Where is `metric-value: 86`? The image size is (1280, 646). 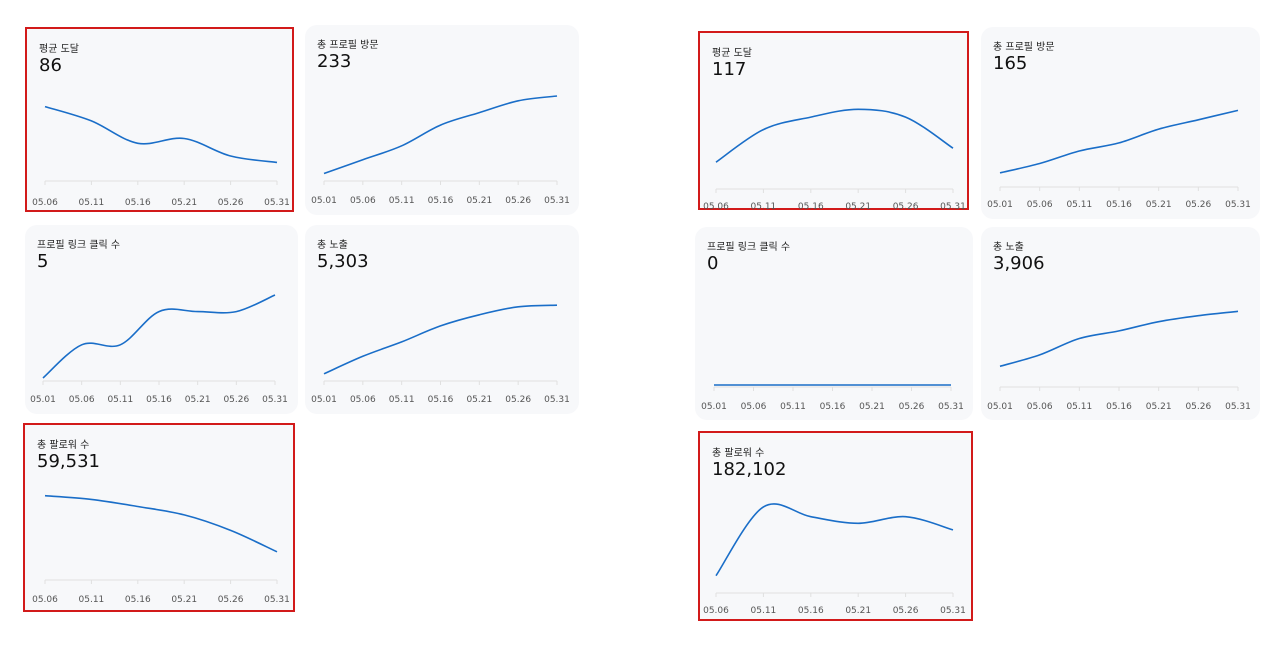
metric-value: 86 is located at coordinates (50, 65).